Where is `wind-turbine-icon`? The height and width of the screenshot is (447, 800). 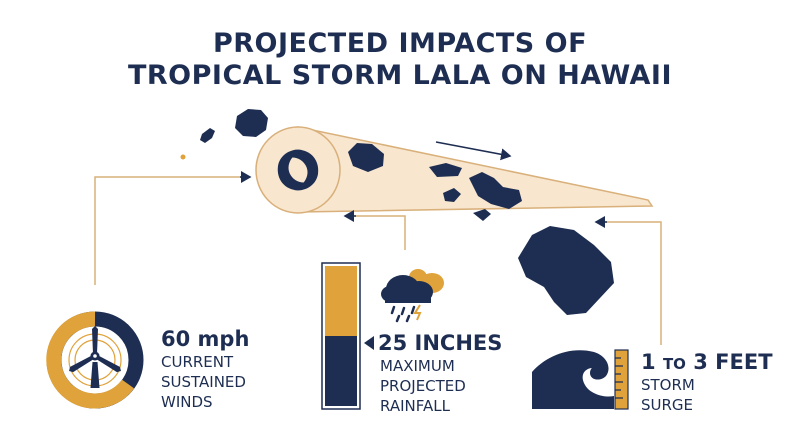
wind-turbine-icon is located at coordinates (95, 357).